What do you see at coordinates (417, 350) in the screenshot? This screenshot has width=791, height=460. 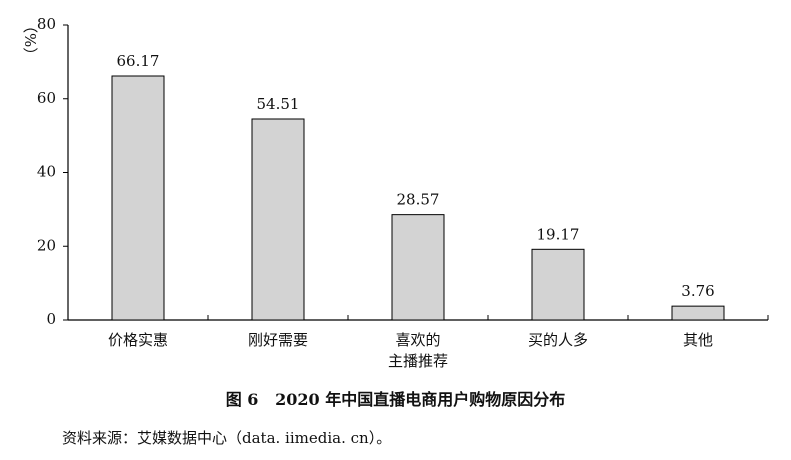 I see `x-tick-label: 喜欢的 主播推荐` at bounding box center [417, 350].